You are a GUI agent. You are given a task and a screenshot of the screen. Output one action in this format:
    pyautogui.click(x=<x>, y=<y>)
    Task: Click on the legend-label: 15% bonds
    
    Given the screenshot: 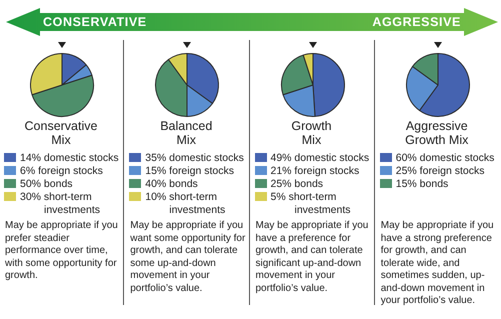 What is the action you would take?
    pyautogui.click(x=423, y=184)
    